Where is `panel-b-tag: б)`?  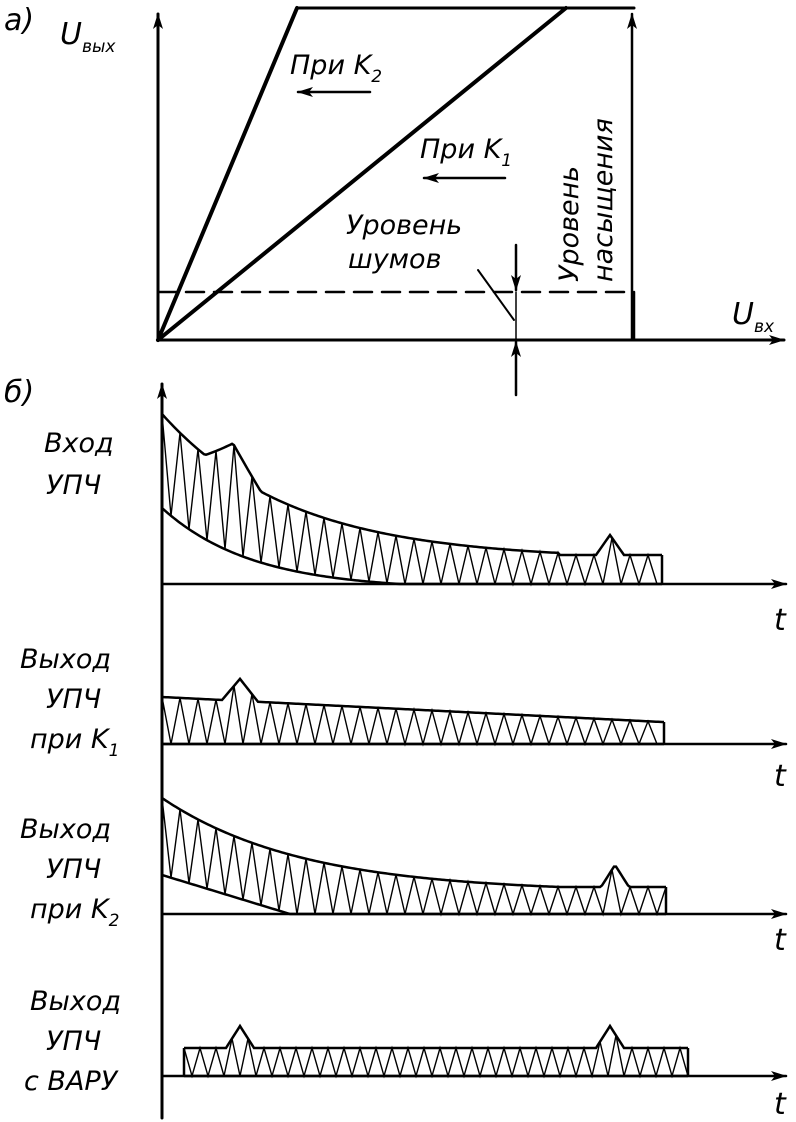 panel-b-tag: б) is located at coordinates (19, 392).